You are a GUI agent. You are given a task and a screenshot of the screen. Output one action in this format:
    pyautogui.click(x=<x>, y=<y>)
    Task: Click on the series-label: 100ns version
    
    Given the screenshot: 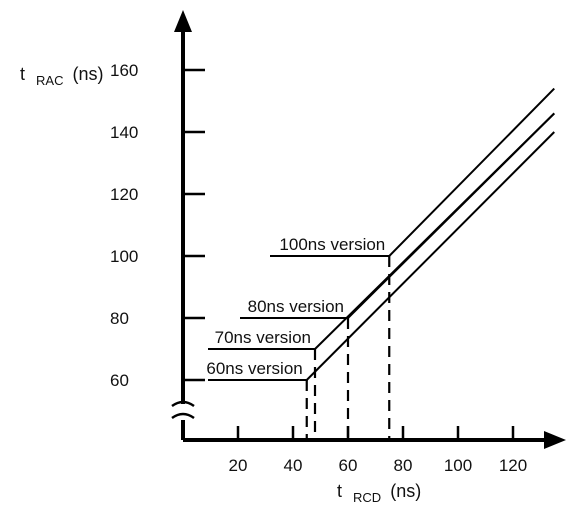 What is the action you would take?
    pyautogui.click(x=332, y=244)
    